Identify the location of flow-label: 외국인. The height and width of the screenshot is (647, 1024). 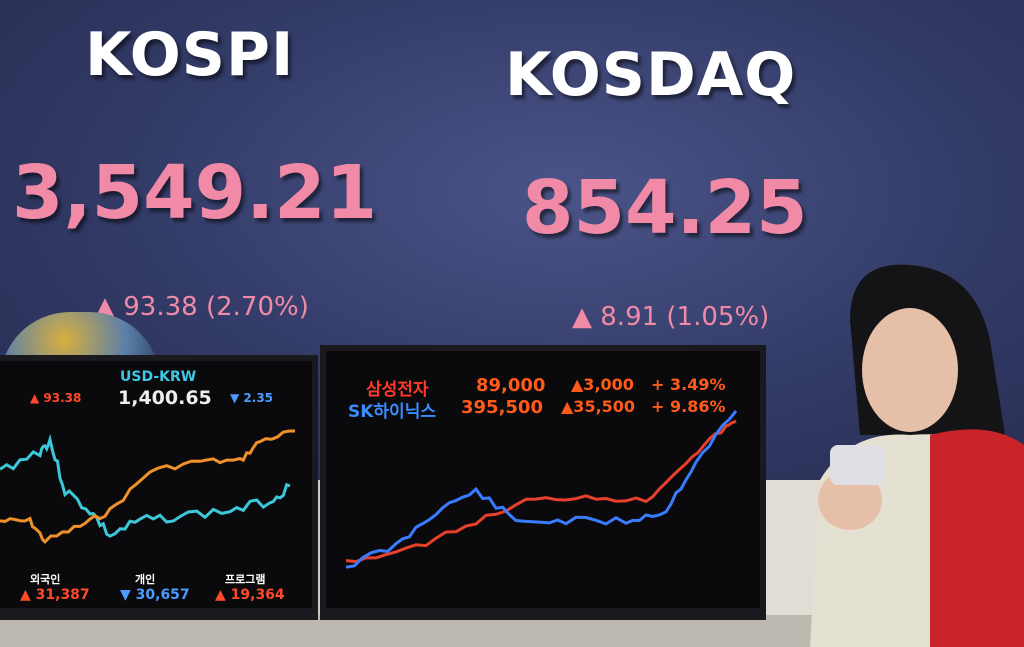
(45, 579).